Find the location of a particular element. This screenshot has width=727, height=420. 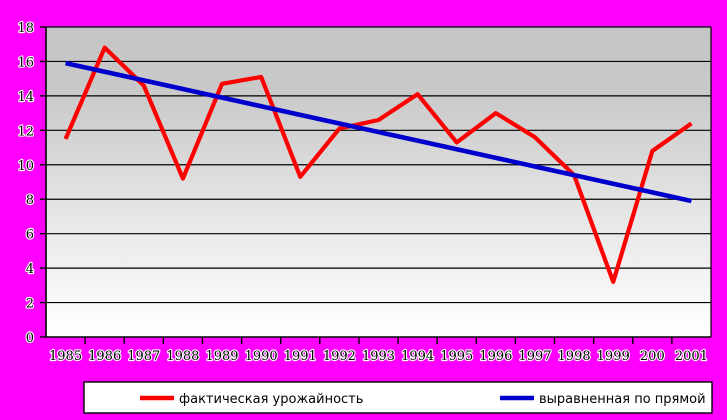

y-tick-label: 0 is located at coordinates (30, 338).